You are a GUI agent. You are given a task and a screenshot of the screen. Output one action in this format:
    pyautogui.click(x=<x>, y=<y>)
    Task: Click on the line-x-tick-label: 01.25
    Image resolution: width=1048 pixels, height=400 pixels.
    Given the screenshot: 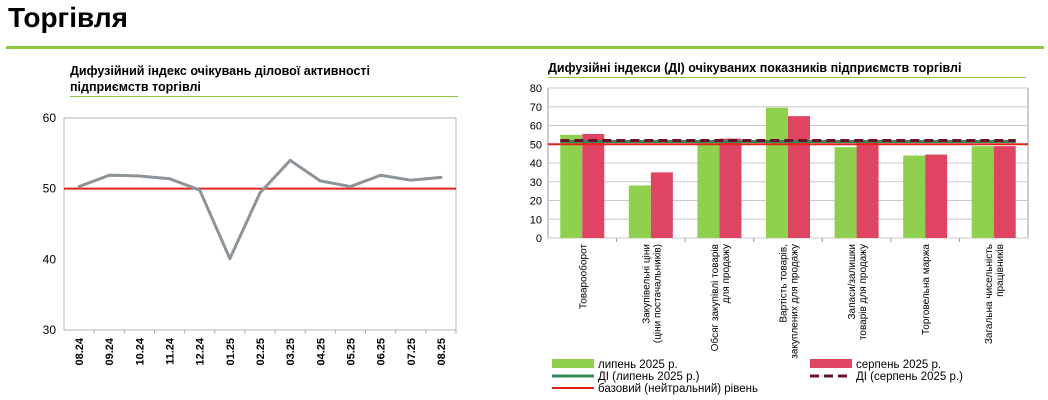 What is the action you would take?
    pyautogui.click(x=231, y=352)
    